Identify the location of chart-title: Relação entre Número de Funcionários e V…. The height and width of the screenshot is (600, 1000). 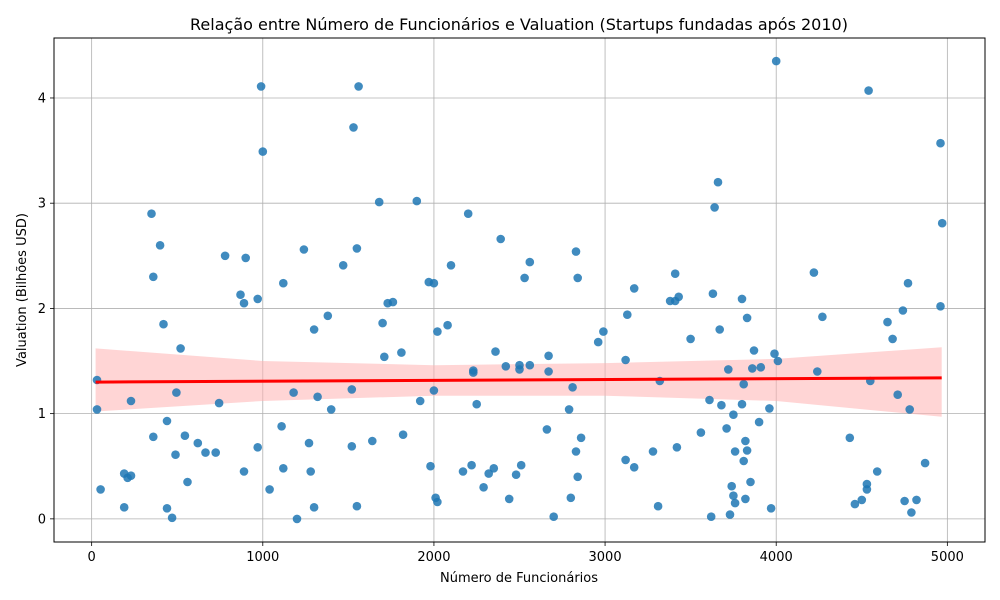
(519, 24).